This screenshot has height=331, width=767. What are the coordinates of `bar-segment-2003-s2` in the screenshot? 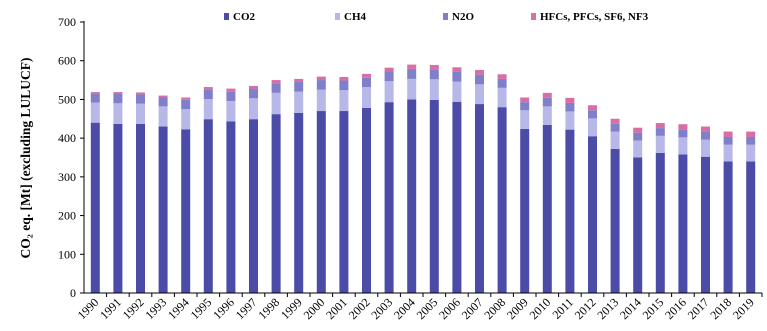 It's located at (389, 76).